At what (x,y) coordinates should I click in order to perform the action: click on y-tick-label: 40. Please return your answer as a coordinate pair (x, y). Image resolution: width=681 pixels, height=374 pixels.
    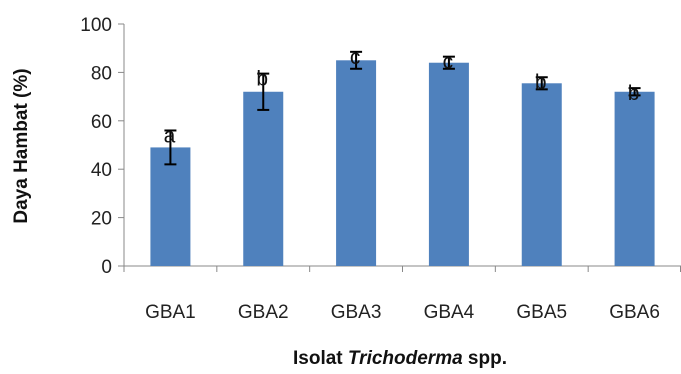
    Looking at the image, I should click on (101, 170).